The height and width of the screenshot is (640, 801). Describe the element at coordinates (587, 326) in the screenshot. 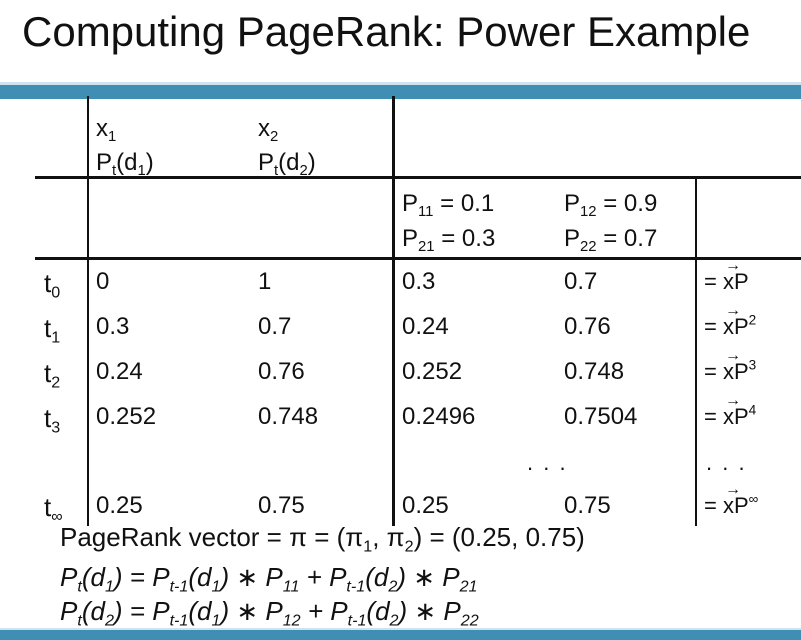

I see `row-p2: 0.76` at that location.